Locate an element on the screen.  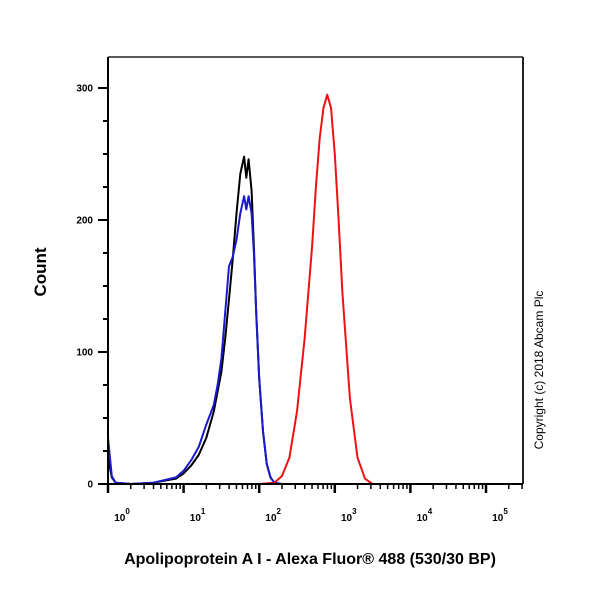
x-tick-label: 10⁵ is located at coordinates (500, 515).